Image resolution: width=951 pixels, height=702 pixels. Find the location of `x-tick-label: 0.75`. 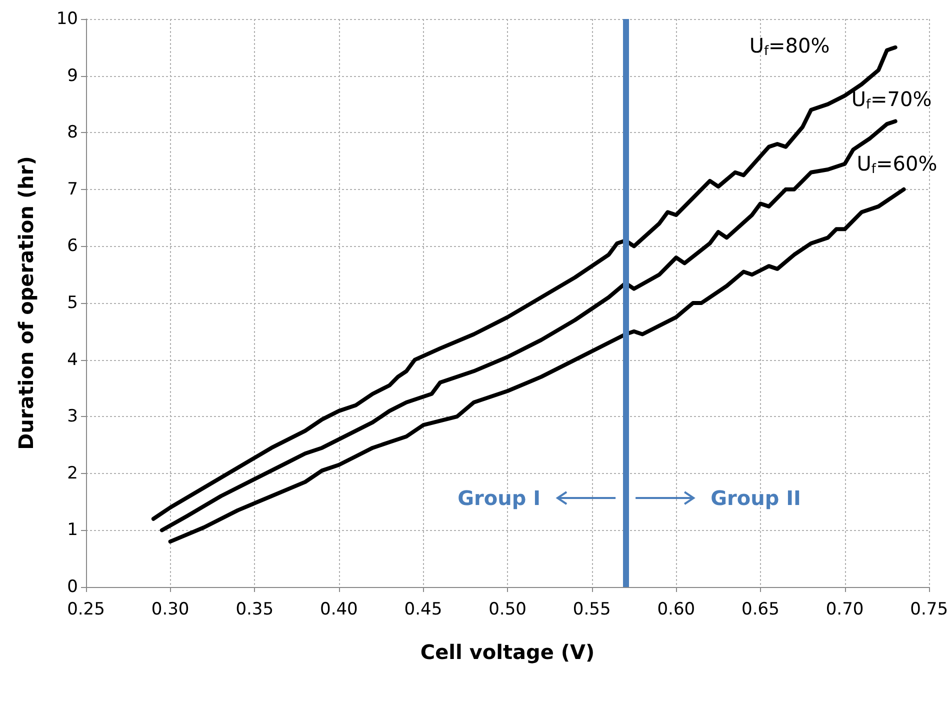

x-tick-label: 0.75 is located at coordinates (929, 610).